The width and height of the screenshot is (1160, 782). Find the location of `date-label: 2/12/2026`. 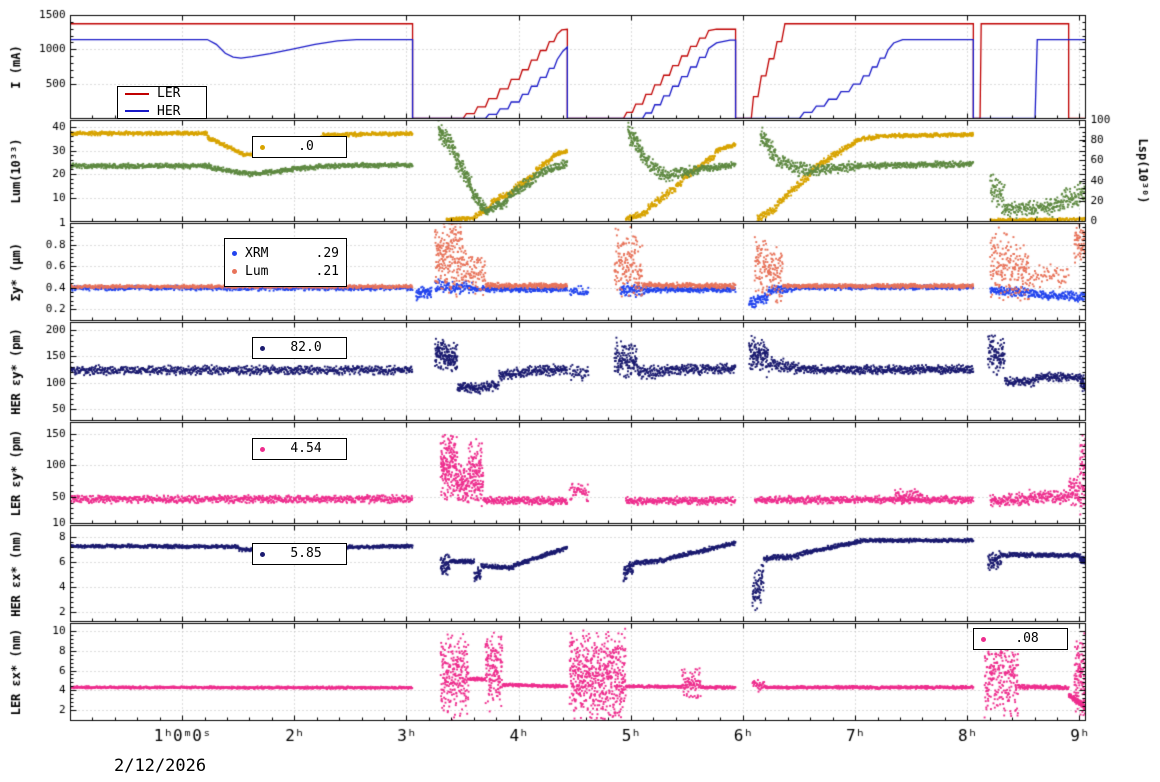

date-label: 2/12/2026 is located at coordinates (160, 766).